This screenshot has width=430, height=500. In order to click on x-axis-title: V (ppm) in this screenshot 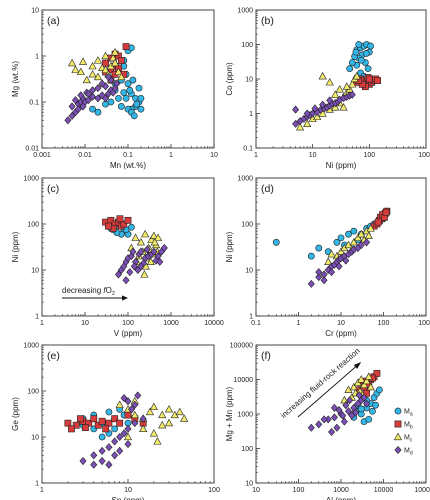, I will do `click(128, 333)`.